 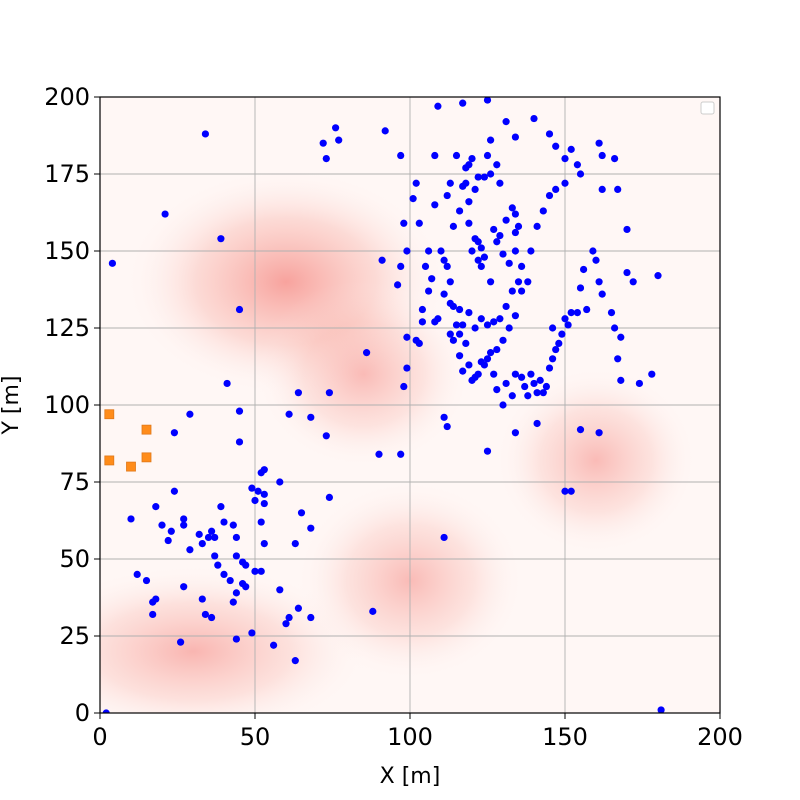 What do you see at coordinates (67, 405) in the screenshot?
I see `y-tick-label: 100` at bounding box center [67, 405].